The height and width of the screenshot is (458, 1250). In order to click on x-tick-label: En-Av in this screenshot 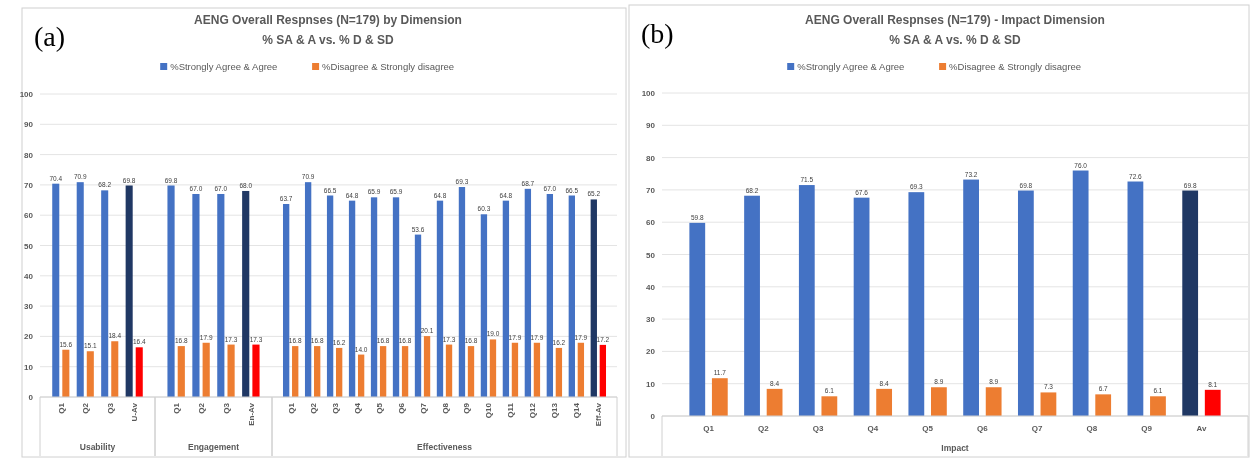, I will do `click(251, 414)`.